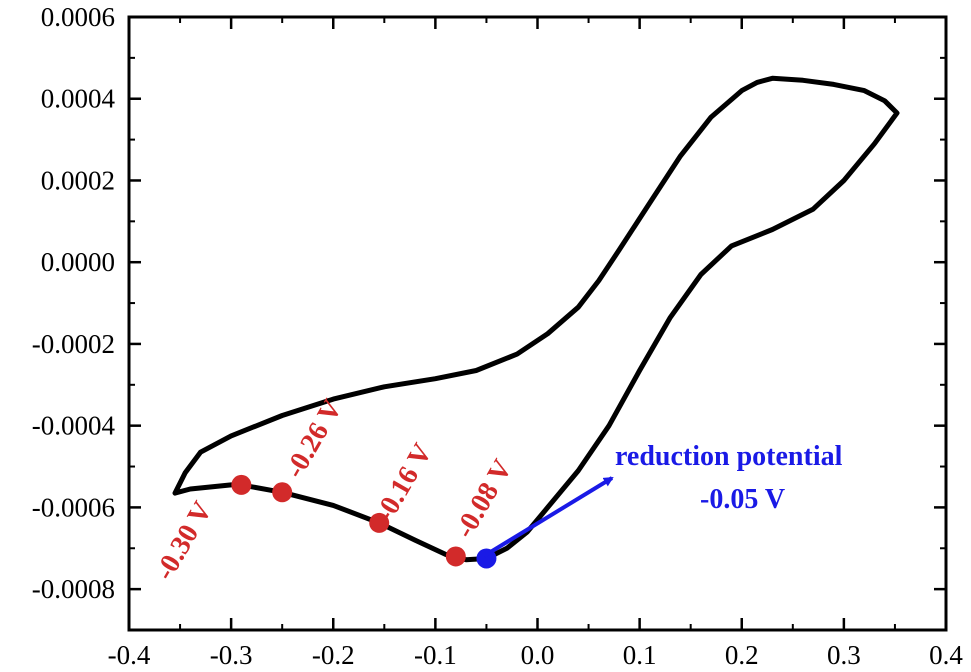  I want to click on x-tick-label: -0.1, so click(435, 655).